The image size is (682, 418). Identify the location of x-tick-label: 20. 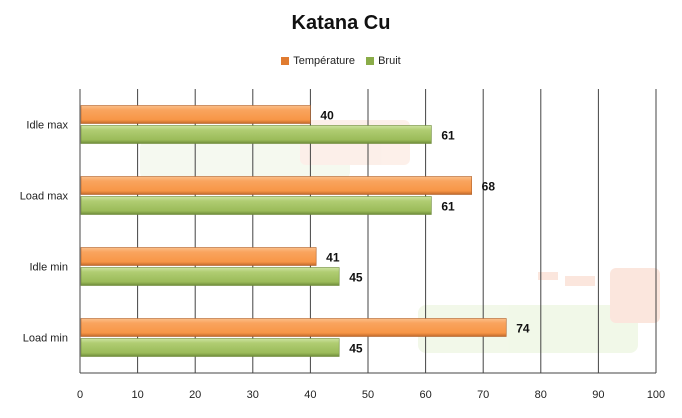
(195, 395).